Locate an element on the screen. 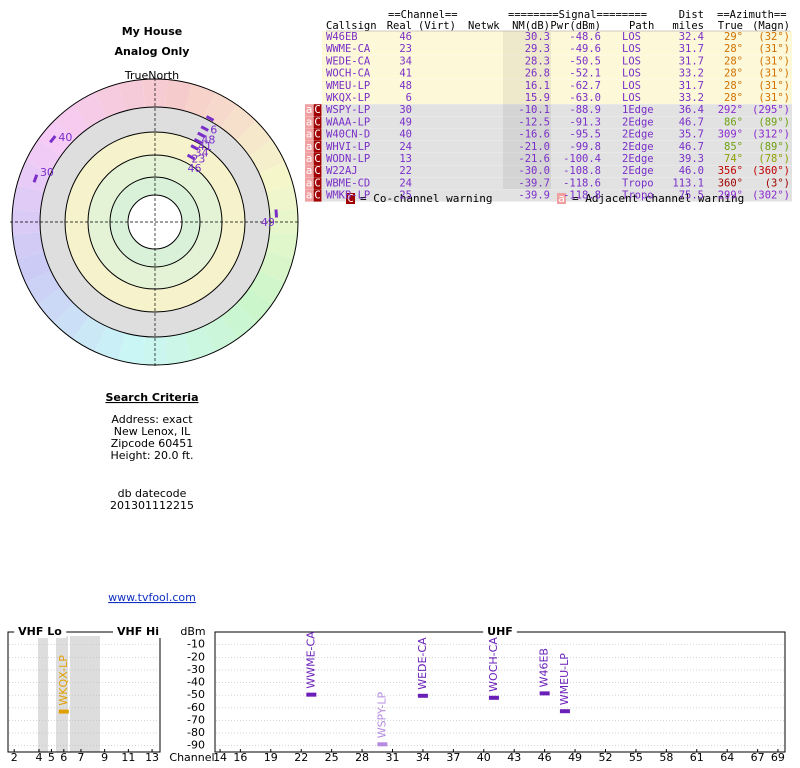  x-tick-label: 43 is located at coordinates (514, 757).